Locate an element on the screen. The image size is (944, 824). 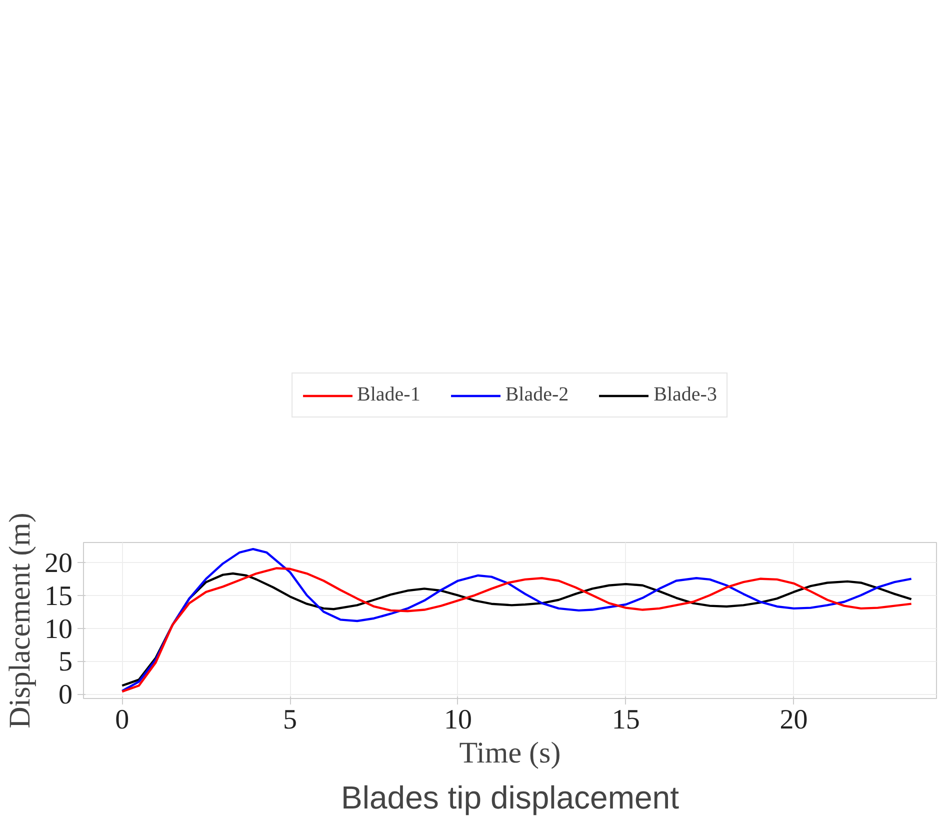
y-tick-label: 20 is located at coordinates (58, 563).